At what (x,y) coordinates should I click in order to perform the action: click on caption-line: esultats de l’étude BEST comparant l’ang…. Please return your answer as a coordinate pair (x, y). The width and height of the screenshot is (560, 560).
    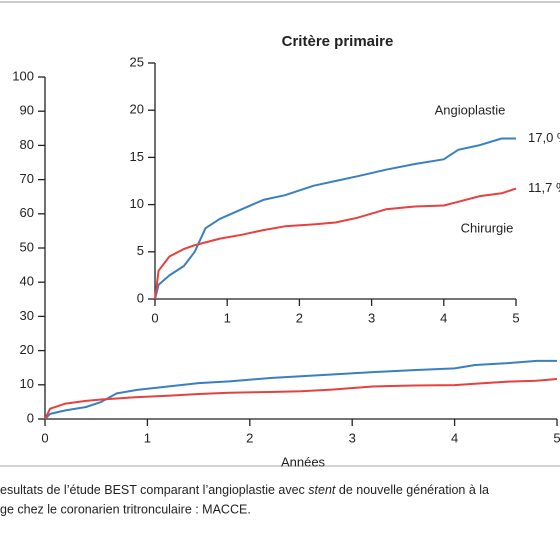
    Looking at the image, I should click on (244, 490).